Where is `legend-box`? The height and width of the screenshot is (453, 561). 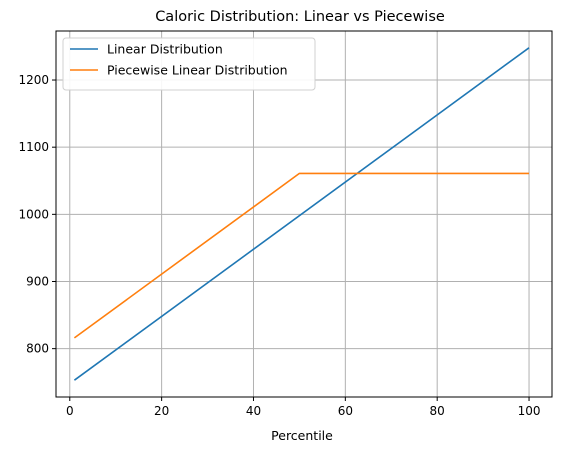
legend-box is located at coordinates (189, 64).